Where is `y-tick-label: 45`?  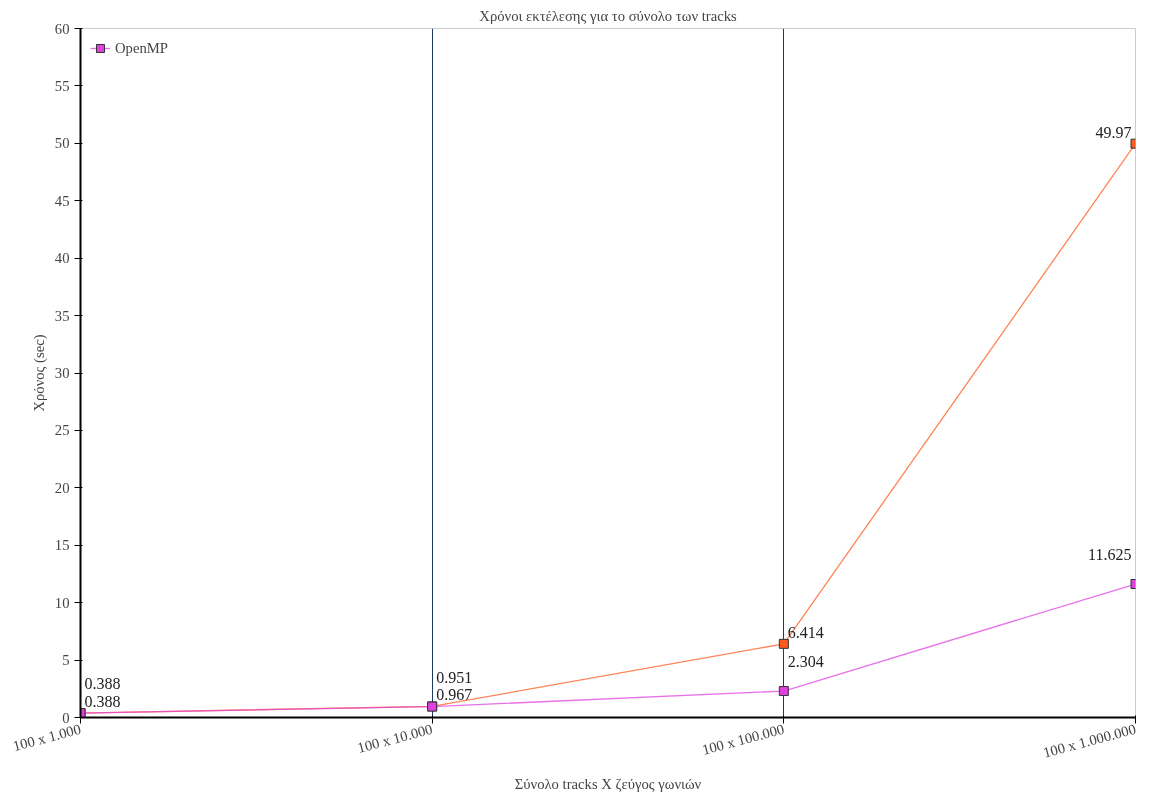
y-tick-label: 45 is located at coordinates (62, 200).